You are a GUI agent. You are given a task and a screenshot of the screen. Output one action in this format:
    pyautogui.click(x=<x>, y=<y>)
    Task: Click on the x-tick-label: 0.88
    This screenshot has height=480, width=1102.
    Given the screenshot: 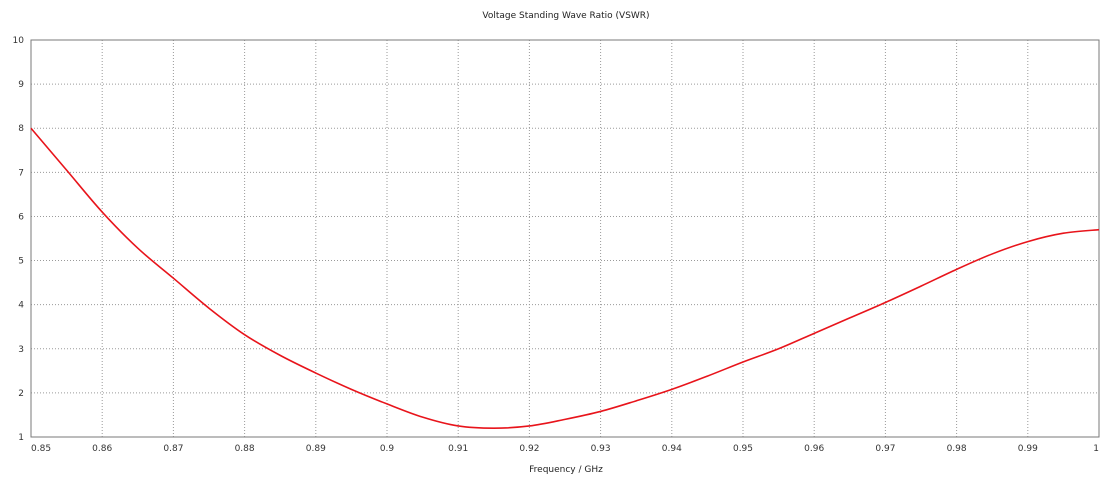 What is the action you would take?
    pyautogui.click(x=245, y=449)
    